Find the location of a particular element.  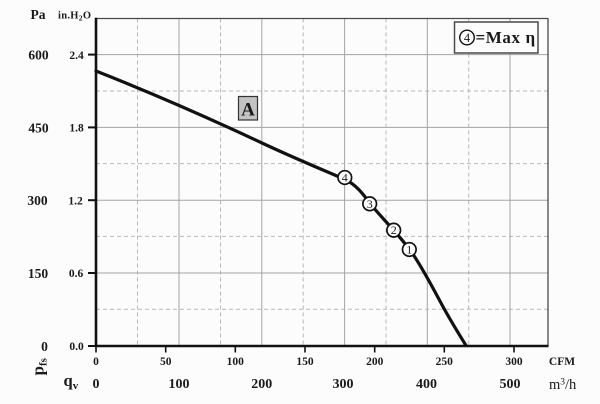

svg-text: Pa is located at coordinates (38, 14).